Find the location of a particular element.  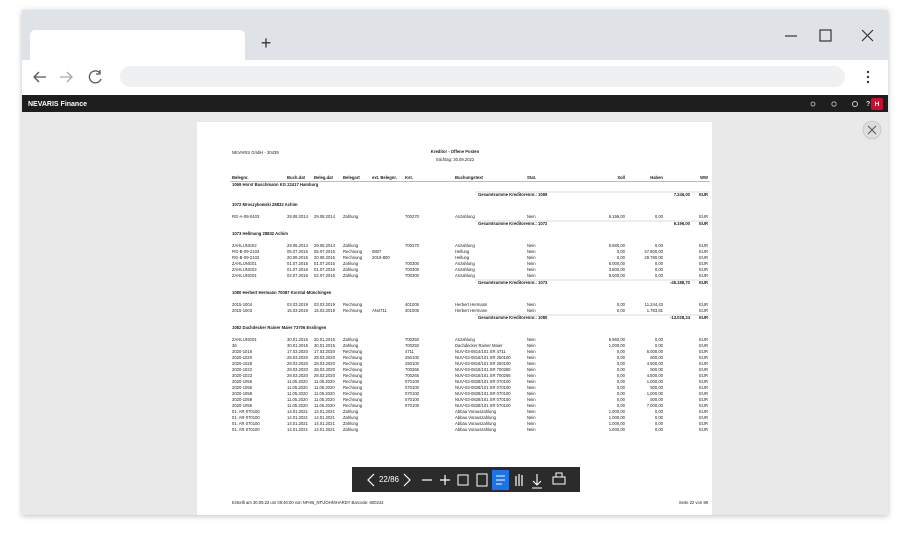

back is located at coordinates (39, 77).